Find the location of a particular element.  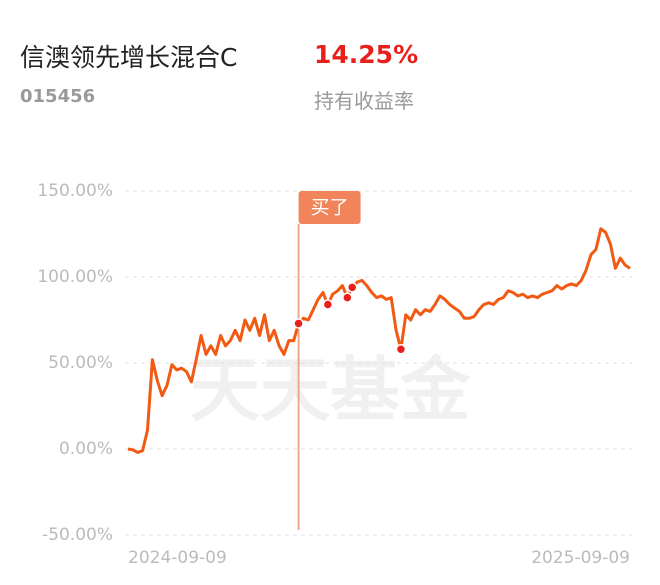

buy-label: 买了 is located at coordinates (330, 208).